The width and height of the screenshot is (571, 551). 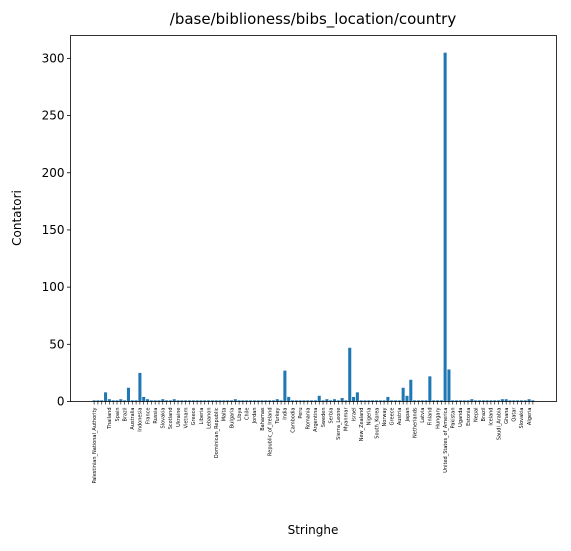 I want to click on x-tick-label-80: Austria, so click(x=400, y=417).